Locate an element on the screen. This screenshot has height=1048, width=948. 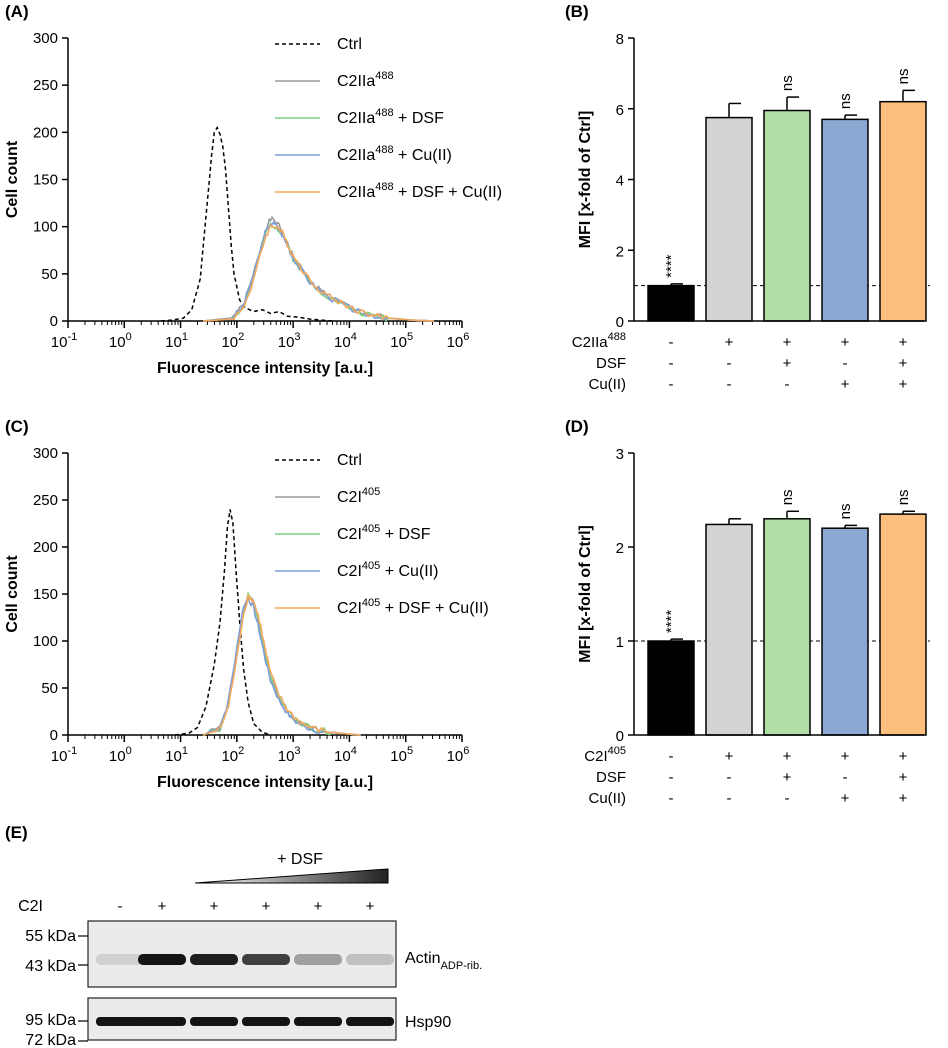
legend-label-c2-sup: 488 is located at coordinates (384, 76).